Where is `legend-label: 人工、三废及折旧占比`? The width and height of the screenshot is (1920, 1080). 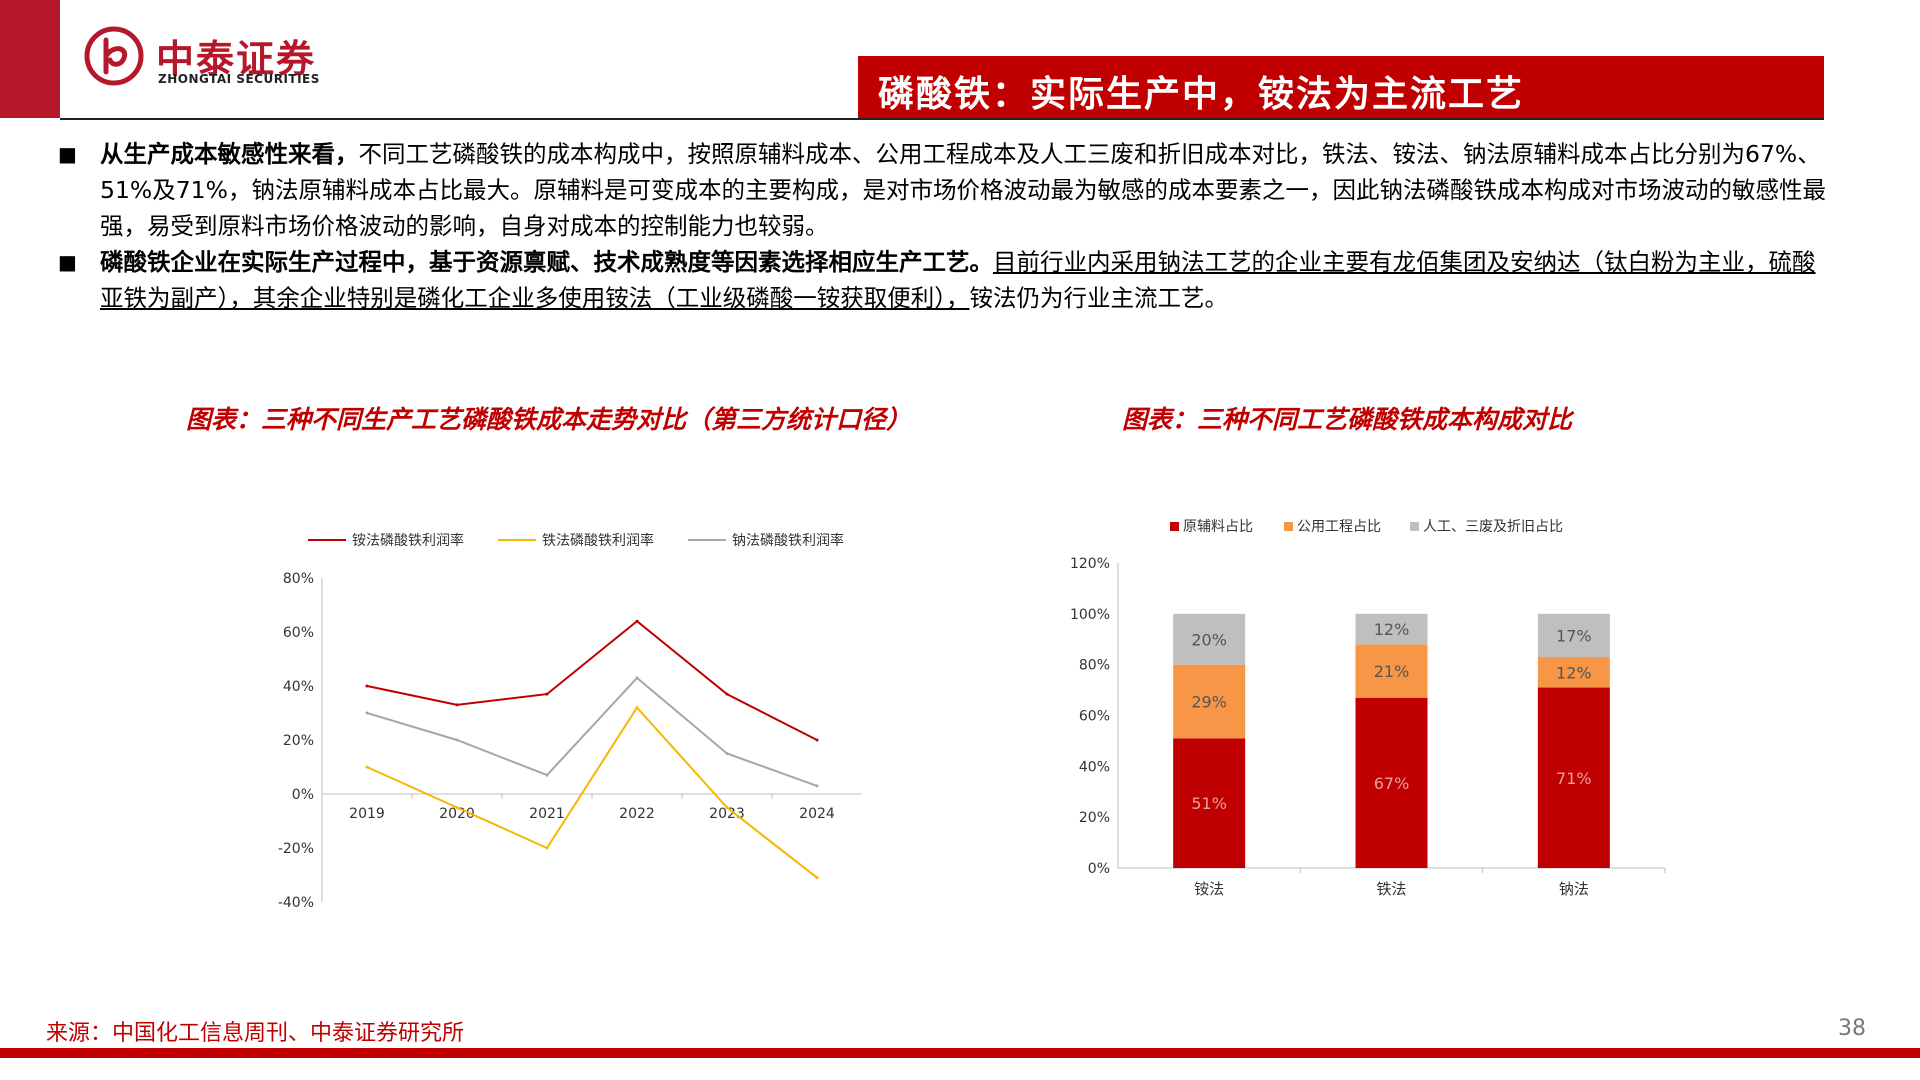 legend-label: 人工、三废及折旧占比 is located at coordinates (1493, 527).